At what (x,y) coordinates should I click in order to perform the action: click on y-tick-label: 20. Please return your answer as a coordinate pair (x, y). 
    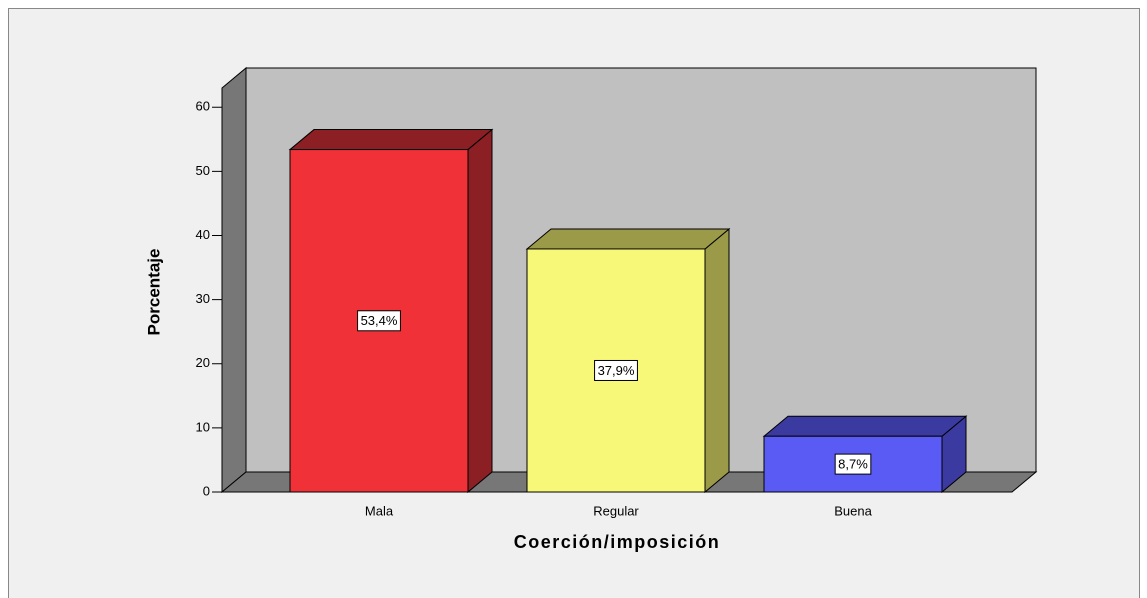
    Looking at the image, I should click on (203, 362).